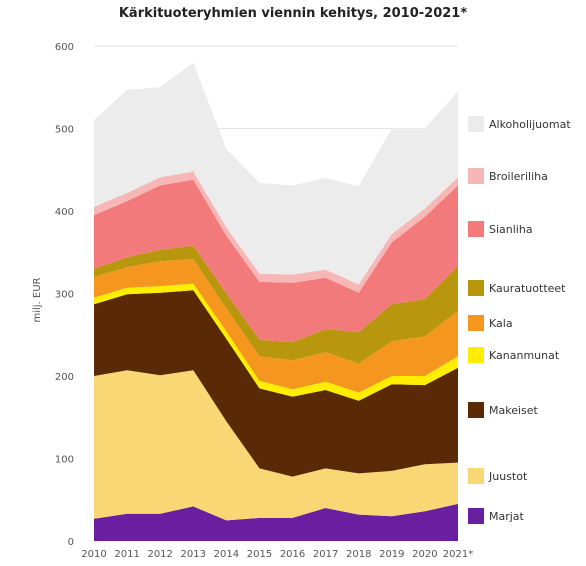 The image size is (586, 566). Describe the element at coordinates (518, 176) in the screenshot. I see `legend-label-broileriliha: Broileriliha` at that location.